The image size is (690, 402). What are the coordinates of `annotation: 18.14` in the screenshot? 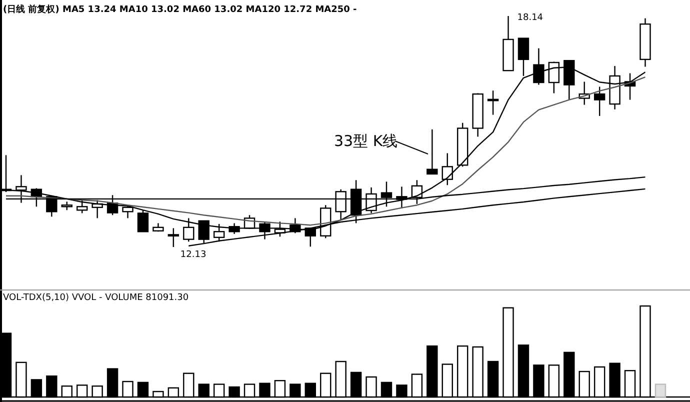 It's located at (530, 18).